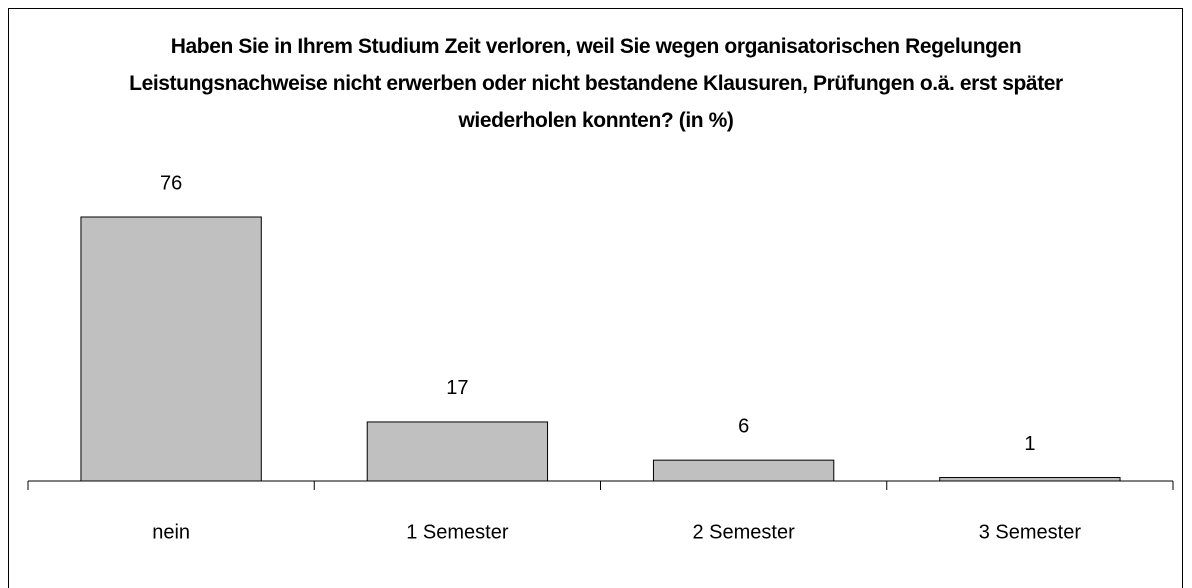 This screenshot has width=1192, height=588. Describe the element at coordinates (743, 532) in the screenshot. I see `x-tick-label: 2 Semester` at that location.